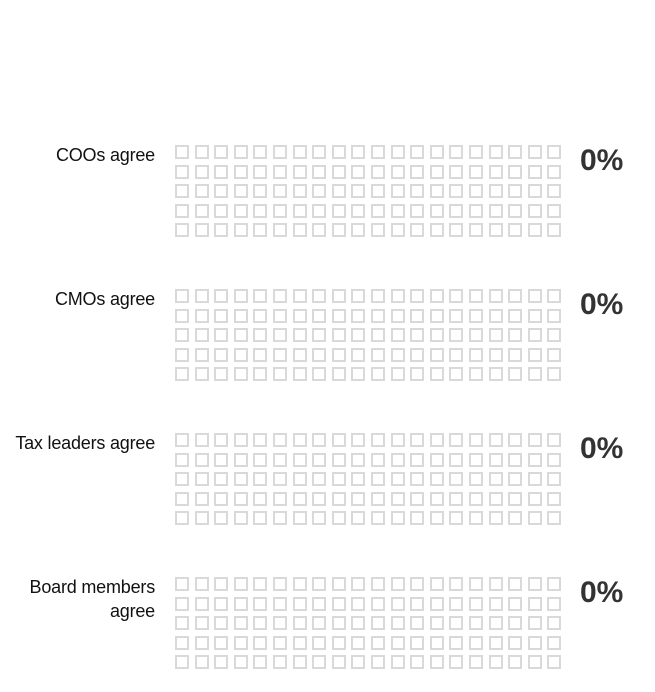 The image size is (655, 692). I want to click on waffle-row-tax-leaders: Tax leaders agree 0%, so click(327, 482).